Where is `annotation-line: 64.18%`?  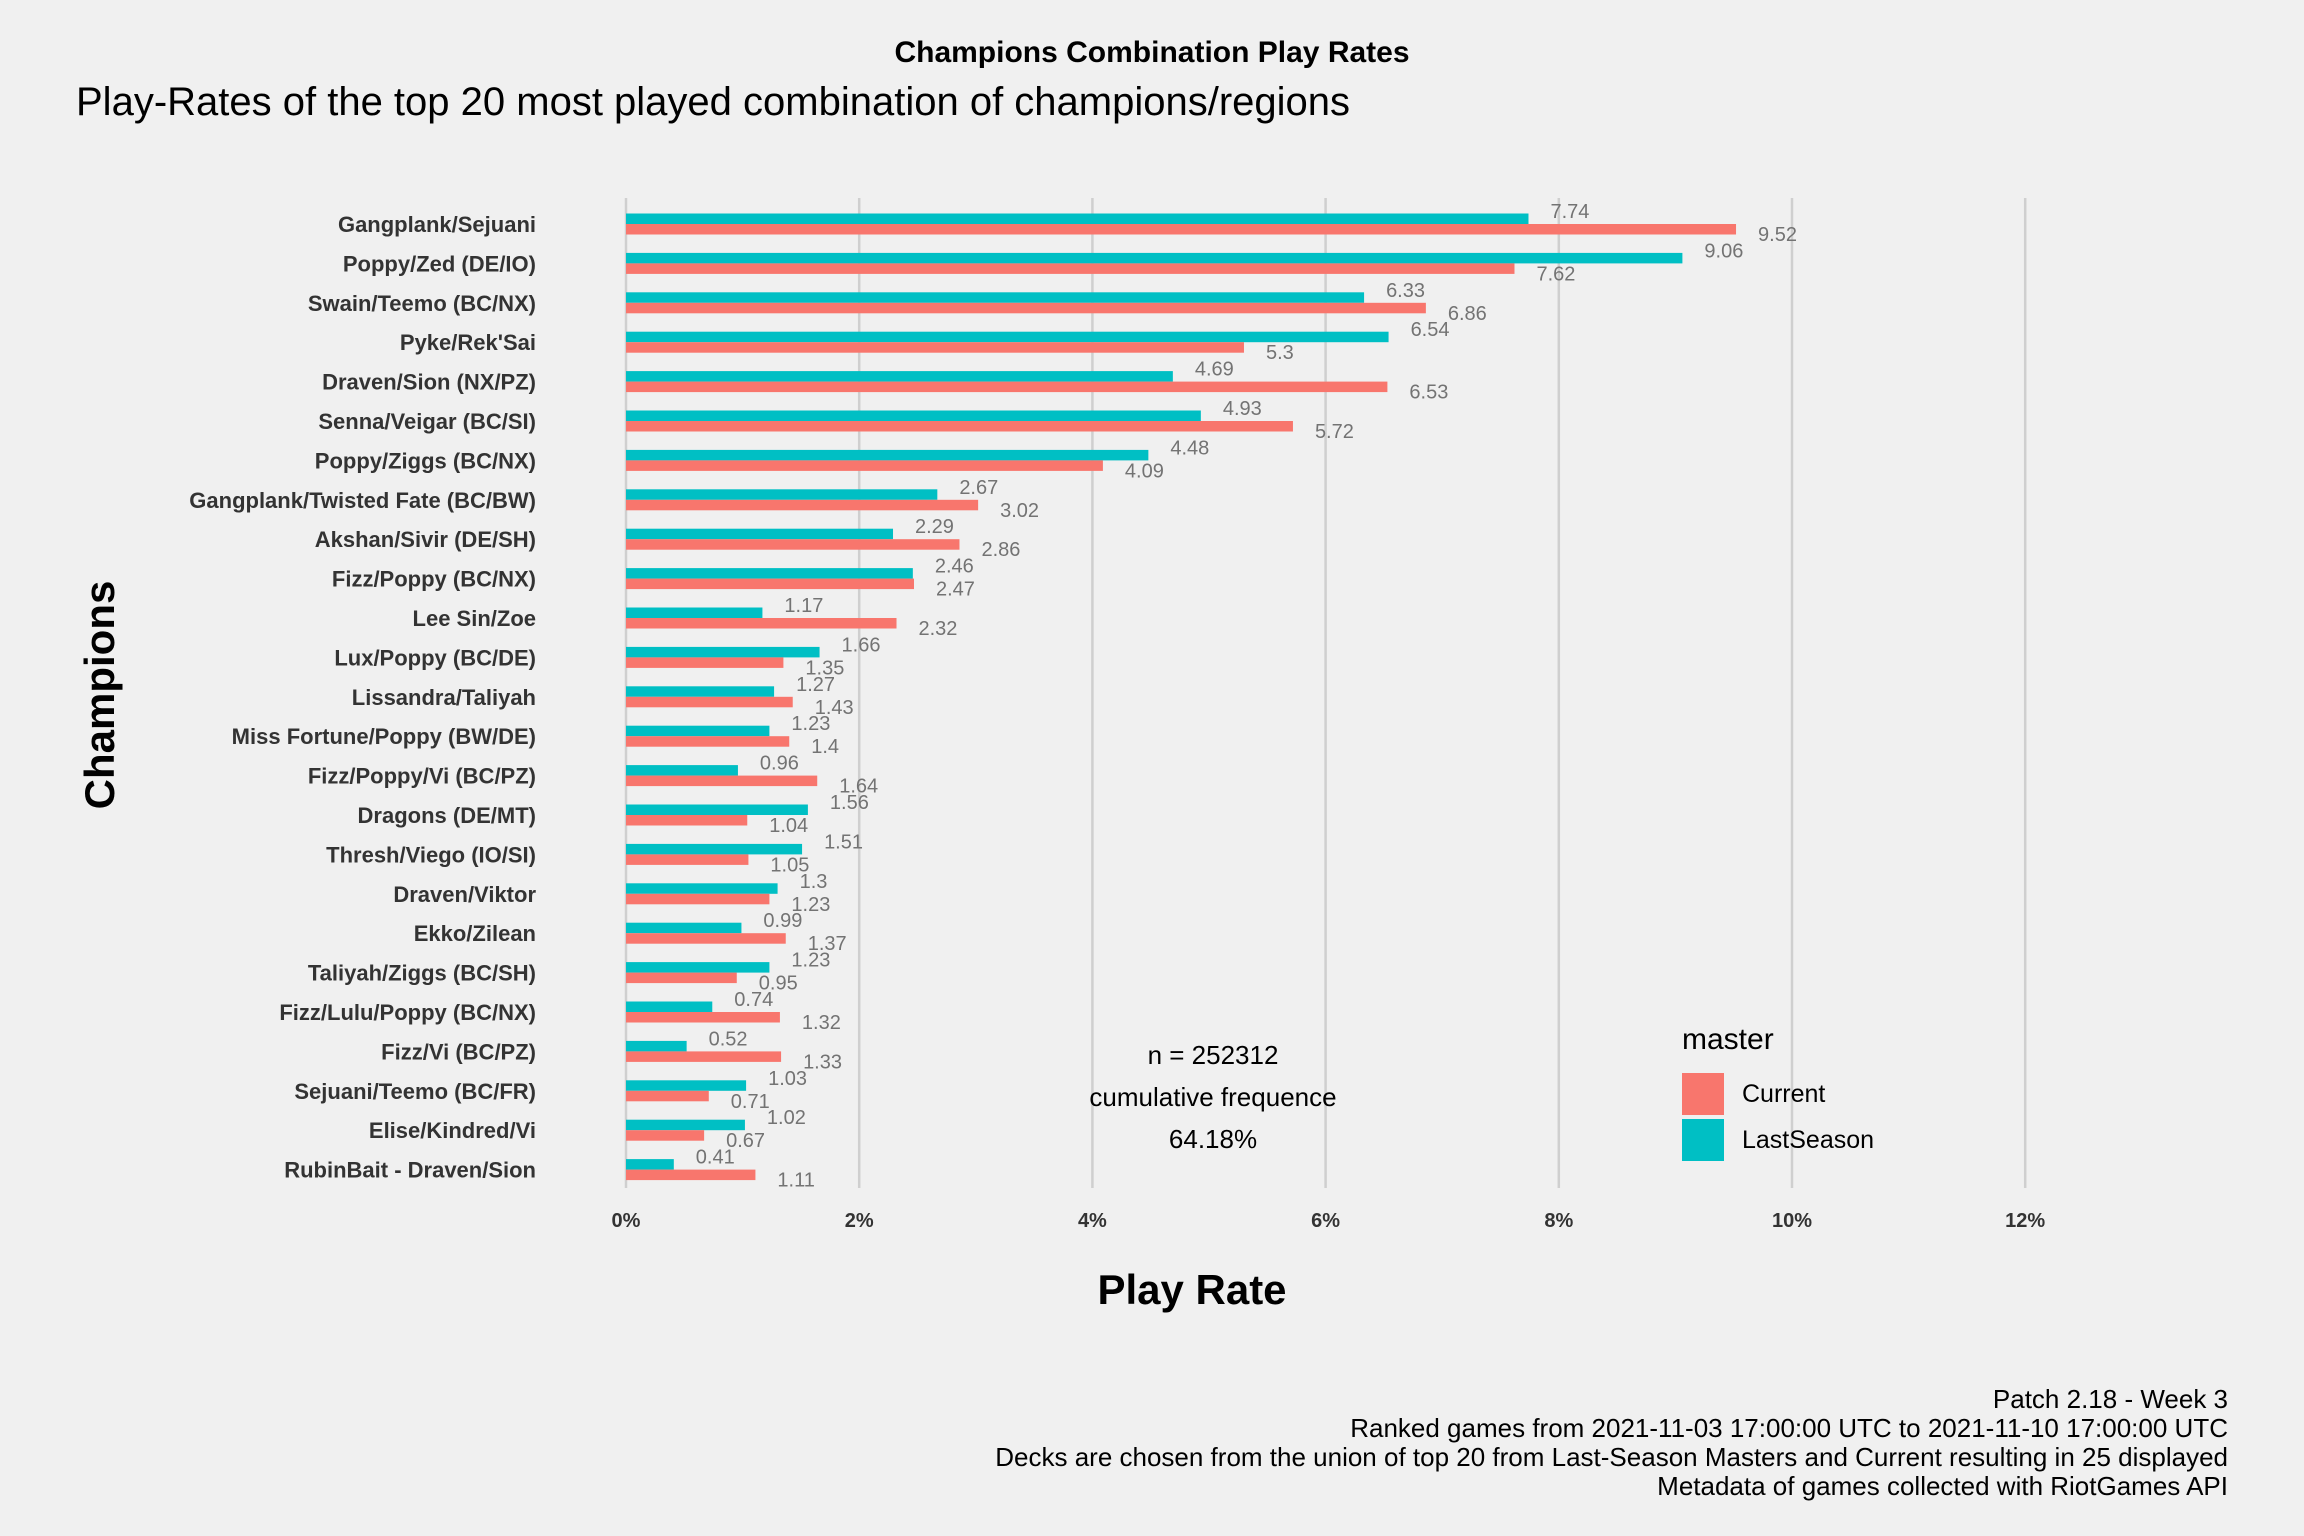
annotation-line: 64.18% is located at coordinates (1213, 1139).